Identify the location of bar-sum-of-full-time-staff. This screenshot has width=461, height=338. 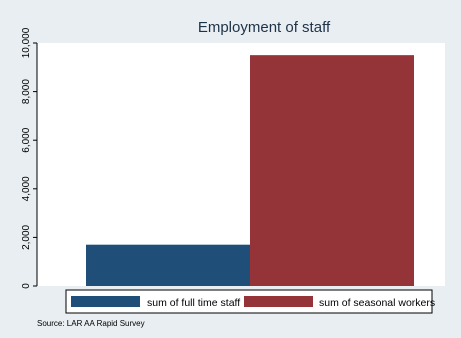
(168, 265).